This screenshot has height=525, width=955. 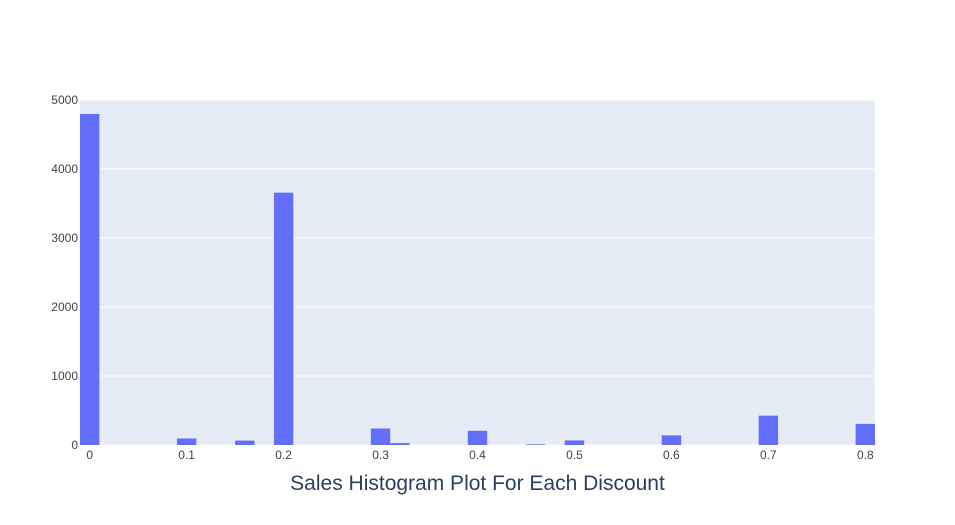 I want to click on x-axis-ticks: 0 0.1 0.2 0.3 0.4 0.5 0.6 0.7 0.8, so click(x=480, y=455).